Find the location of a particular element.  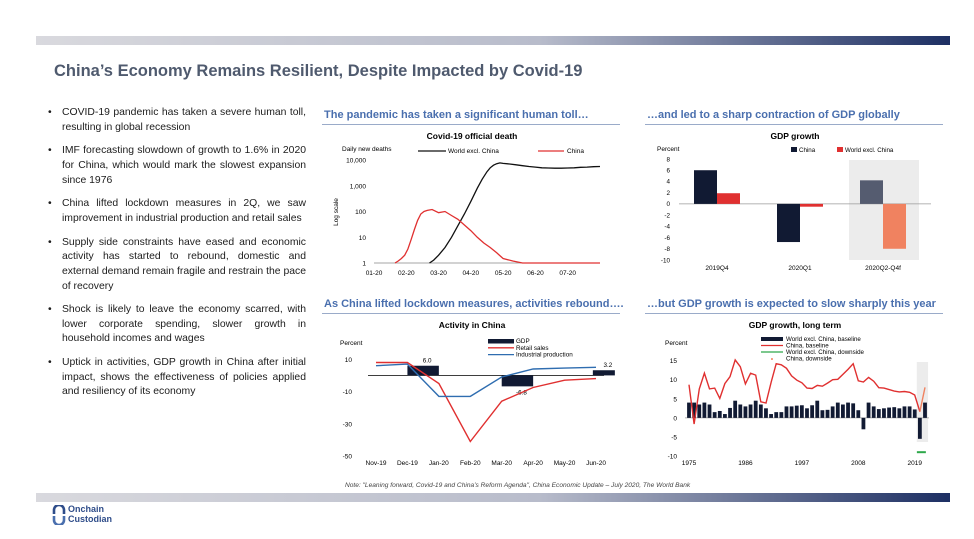

series-line-world is located at coordinates (515, 213).